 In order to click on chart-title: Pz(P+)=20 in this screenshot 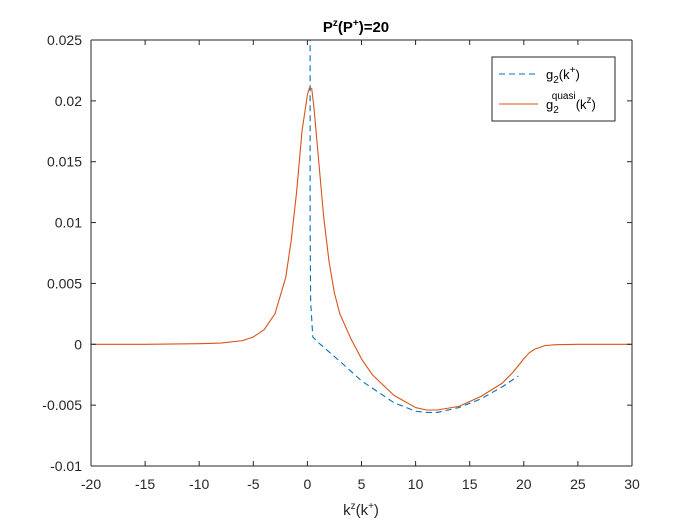, I will do `click(356, 27)`.